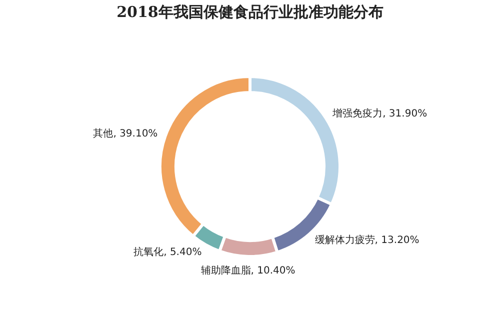  I want to click on slice-label: 缓解体力疲劳, 13.20%, so click(367, 240).